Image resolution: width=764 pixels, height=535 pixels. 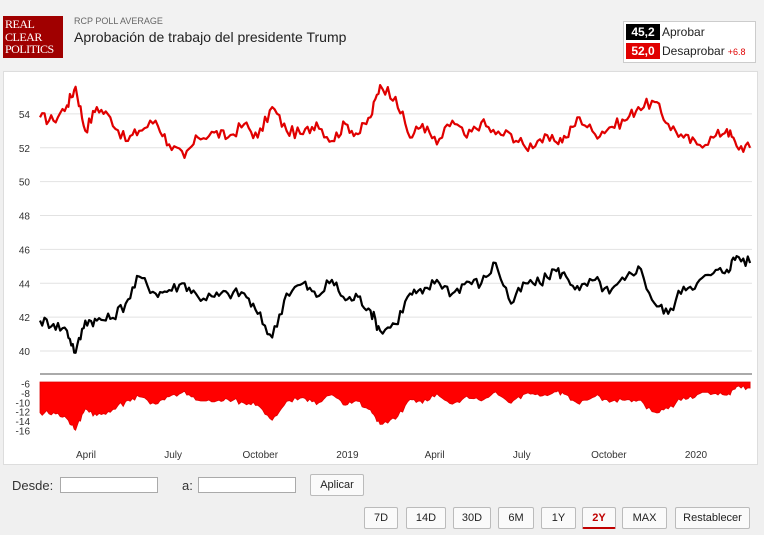 I want to click on spread-diff: +6.8, so click(x=736, y=52).